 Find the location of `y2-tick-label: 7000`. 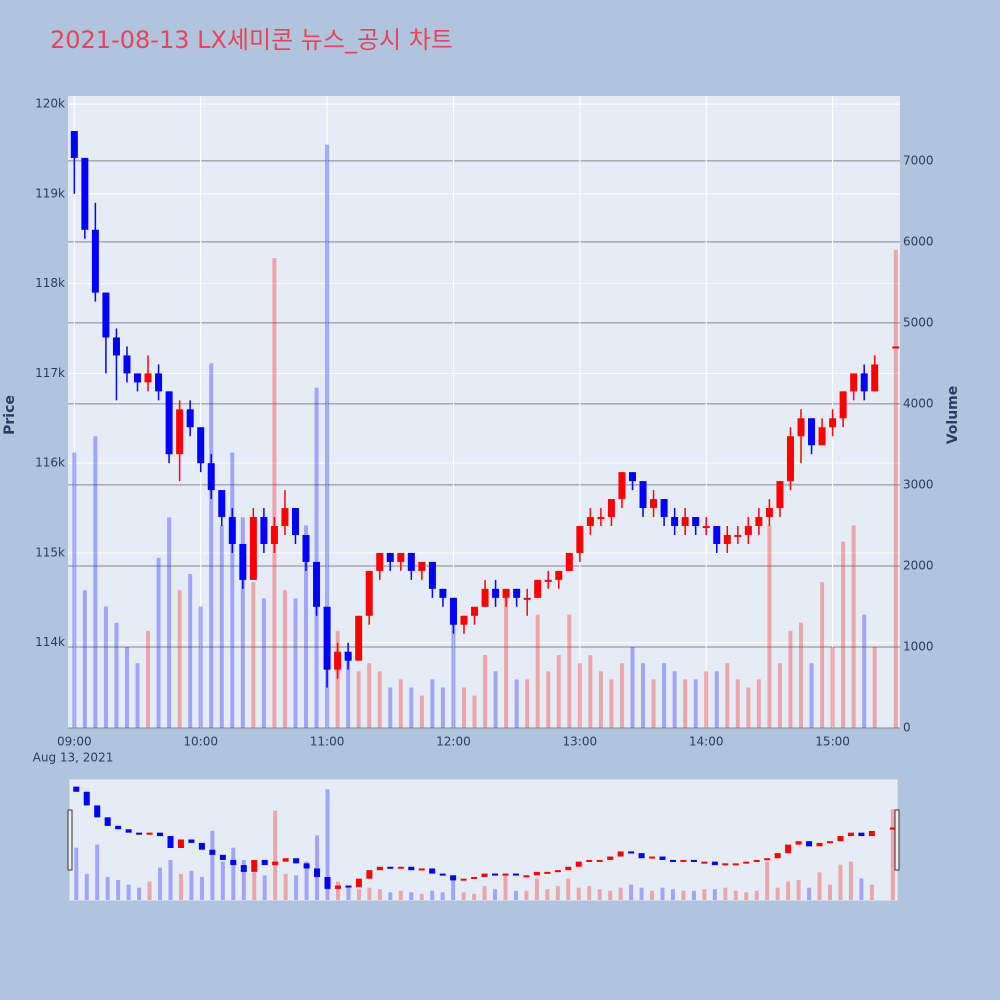

y2-tick-label: 7000 is located at coordinates (918, 160).